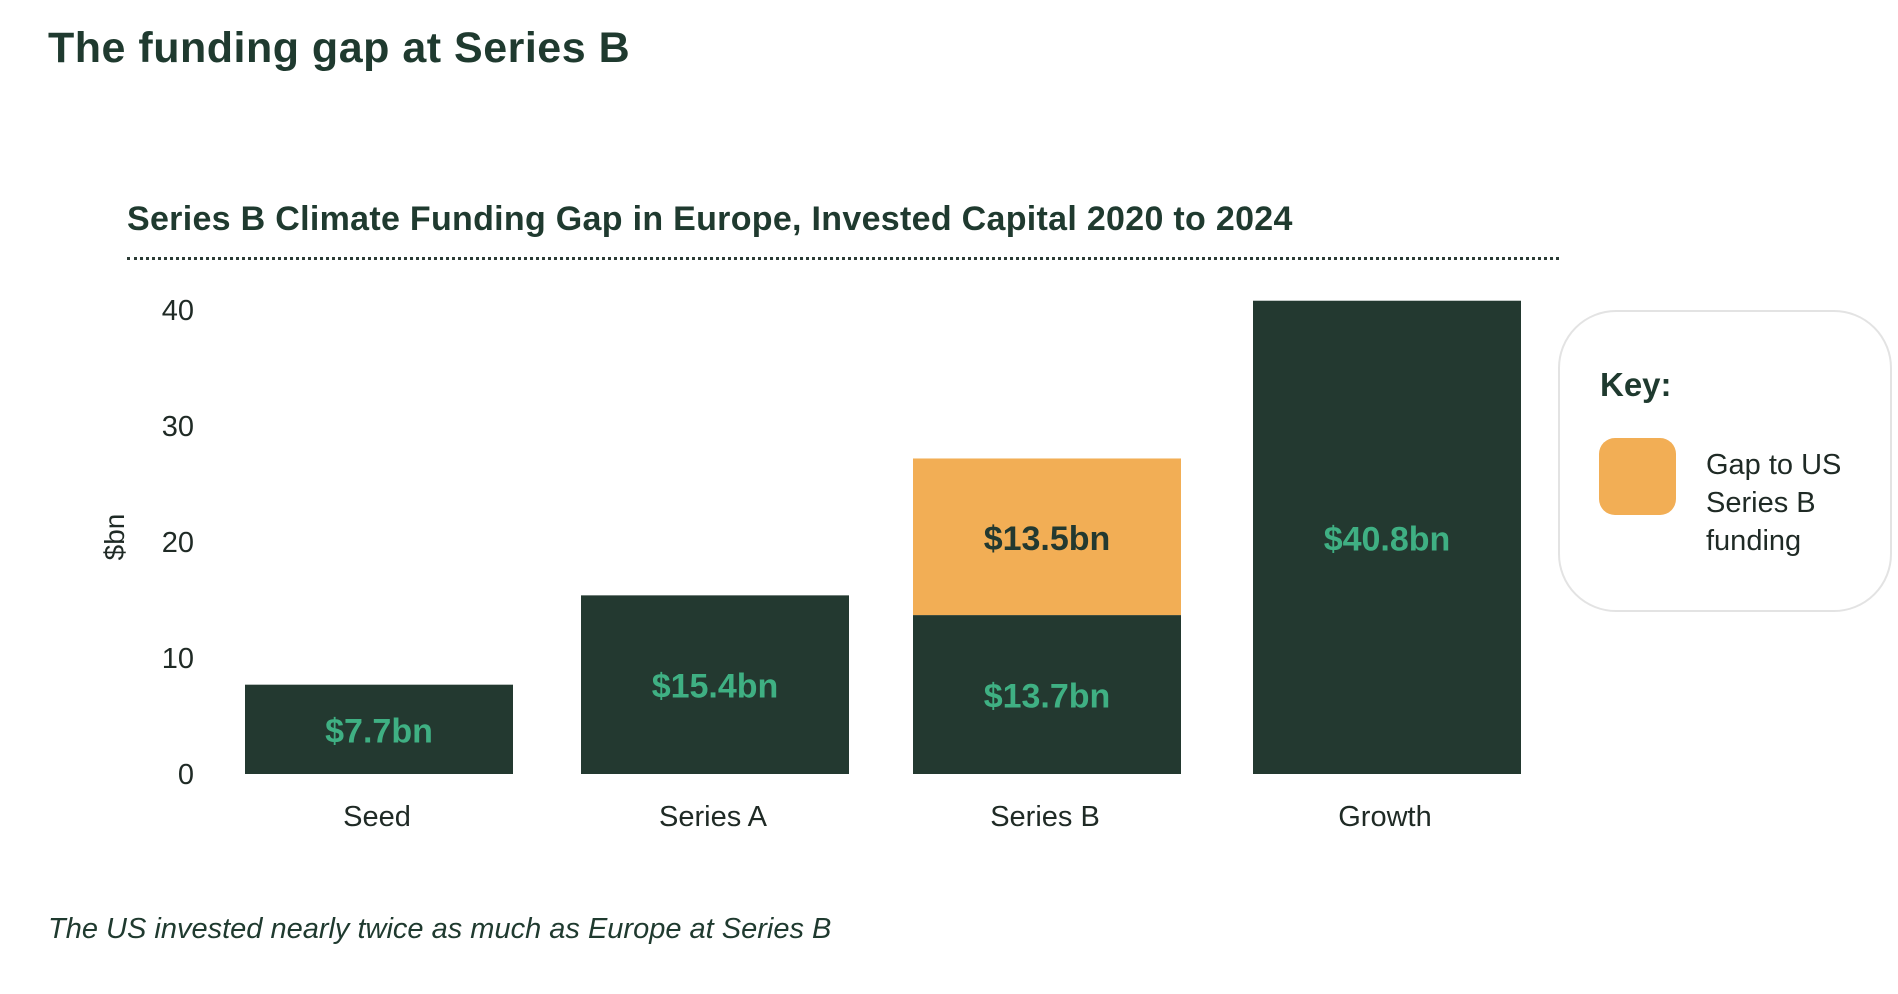 This screenshot has height=994, width=1898. What do you see at coordinates (1384, 817) in the screenshot?
I see `x-category-label: Growth` at bounding box center [1384, 817].